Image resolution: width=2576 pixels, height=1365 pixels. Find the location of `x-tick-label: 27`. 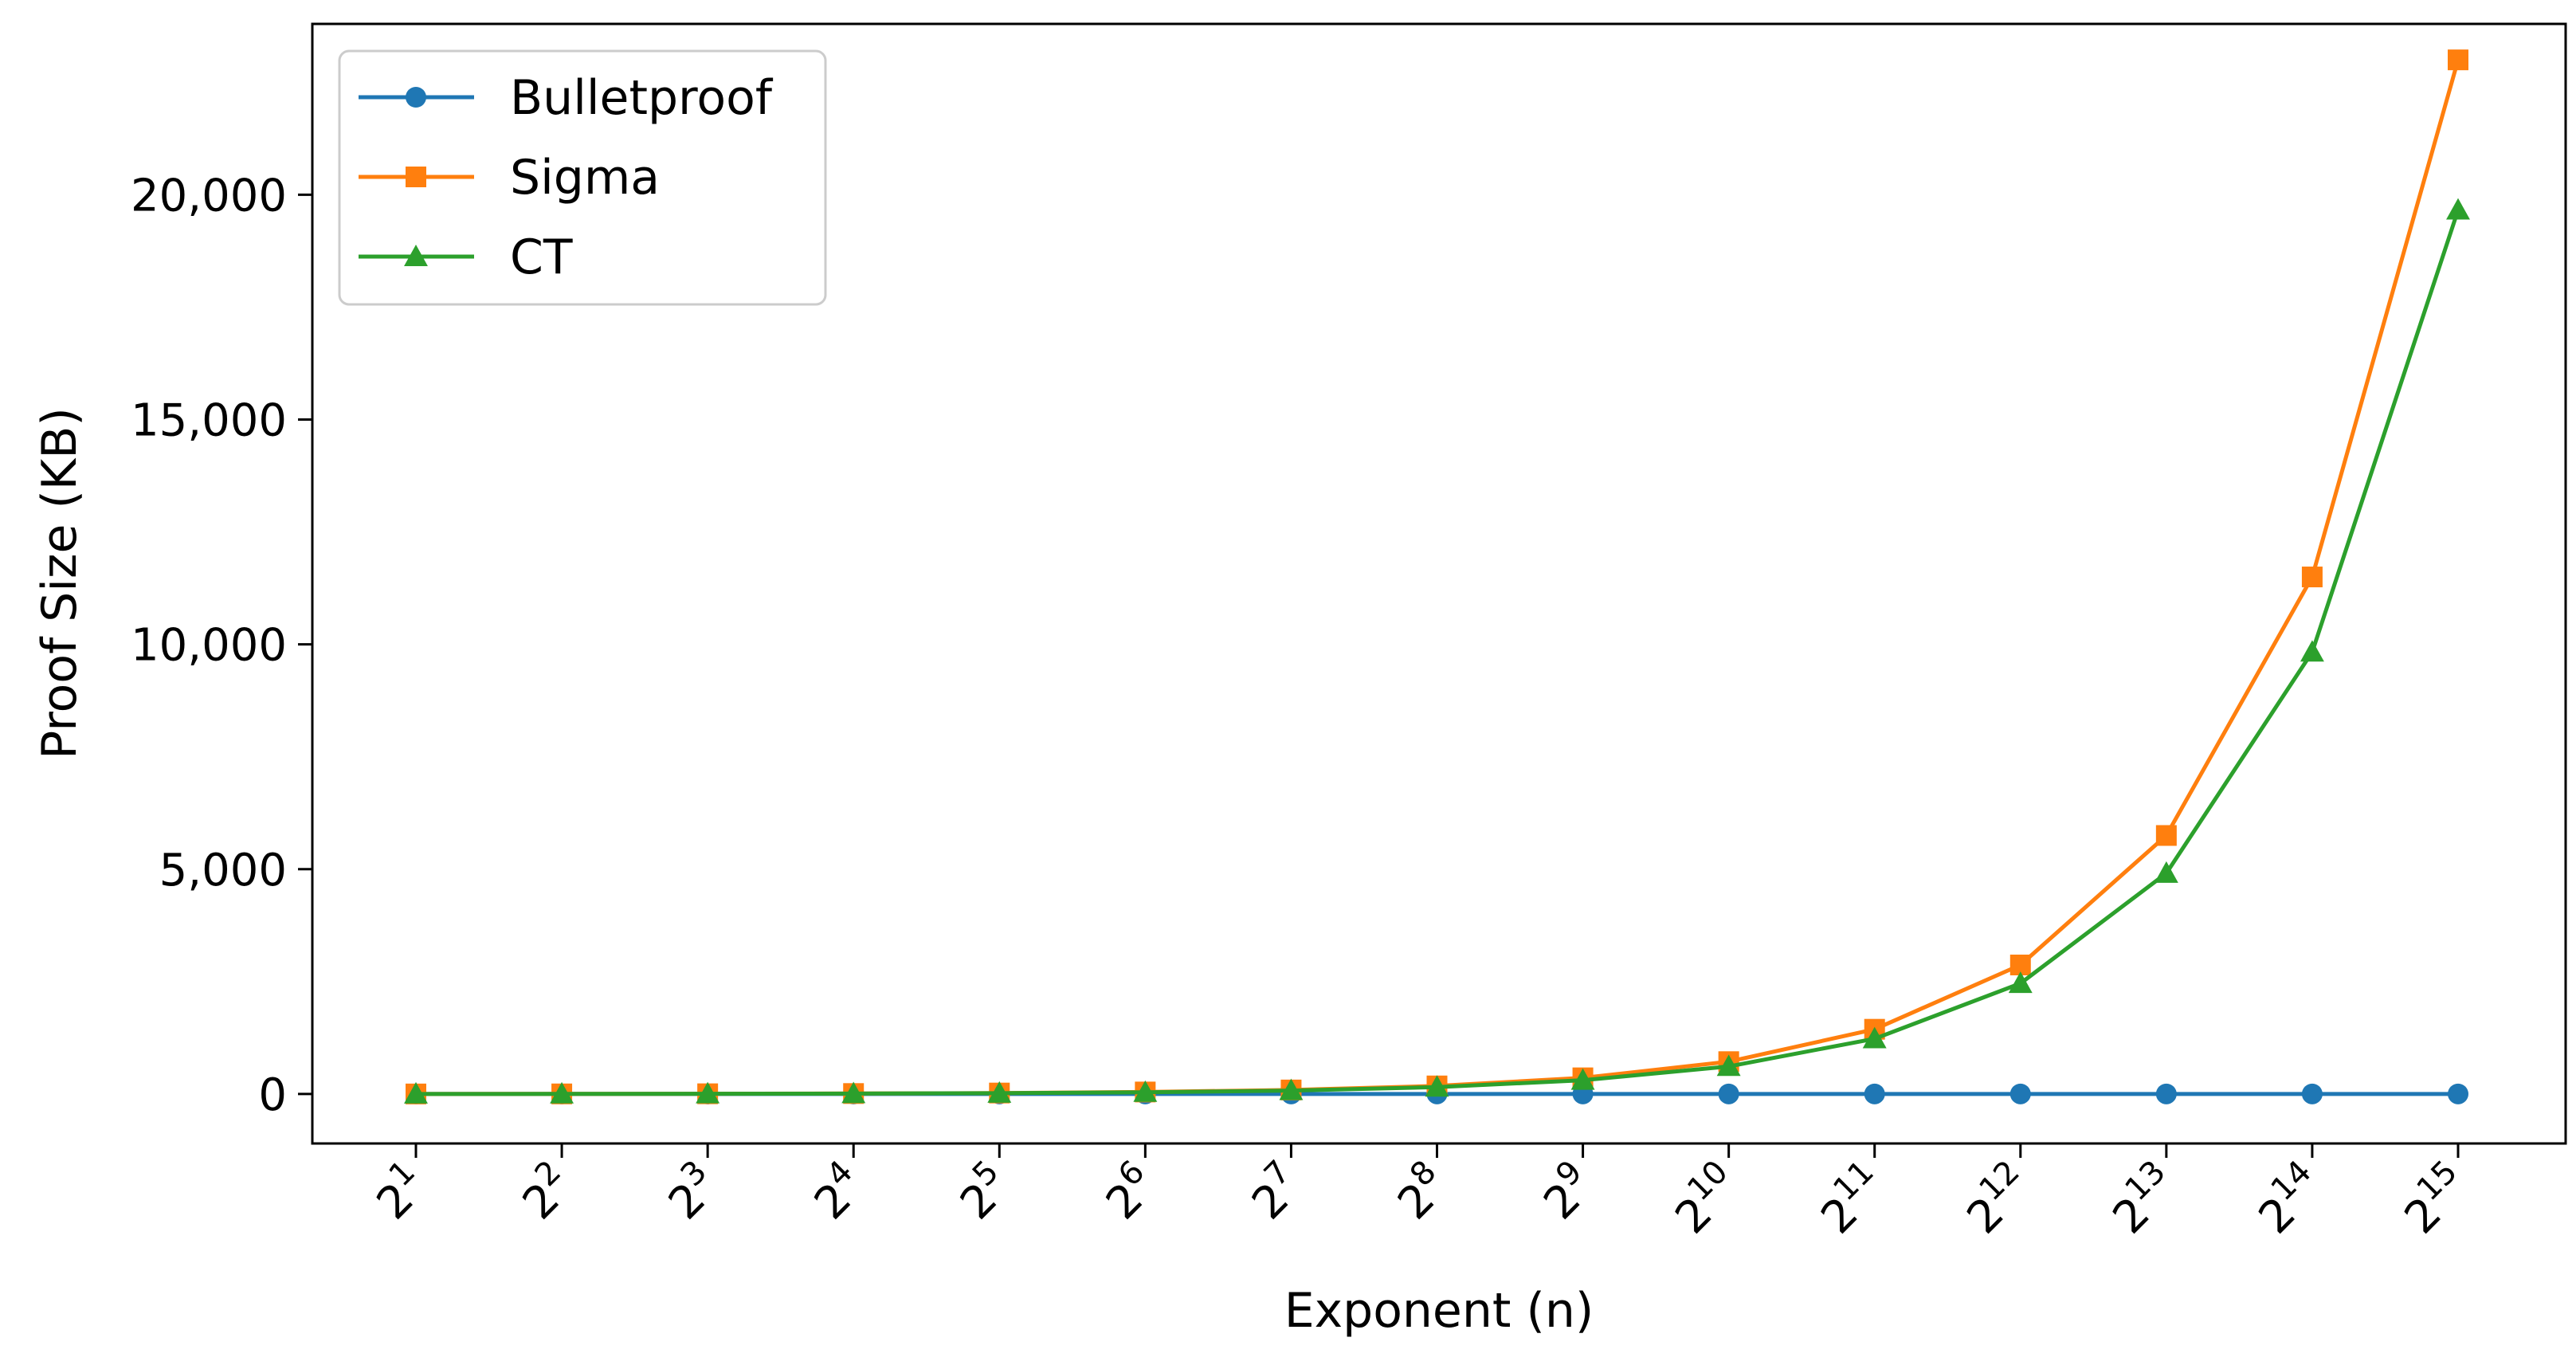

x-tick-label: 27 is located at coordinates (1275, 1192).